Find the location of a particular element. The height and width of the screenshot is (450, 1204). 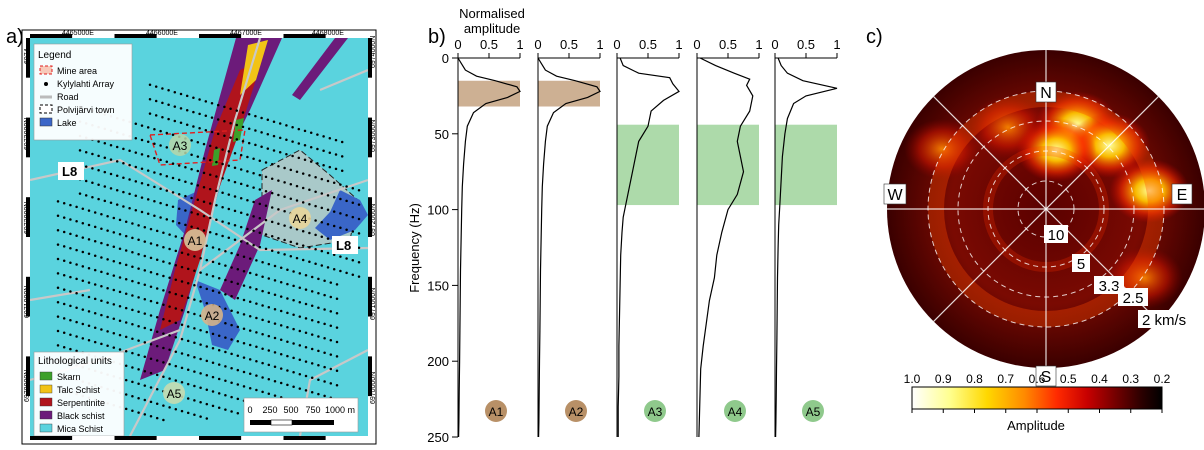

profile-a2: 0 0.5 1 A2 is located at coordinates (569, 237).